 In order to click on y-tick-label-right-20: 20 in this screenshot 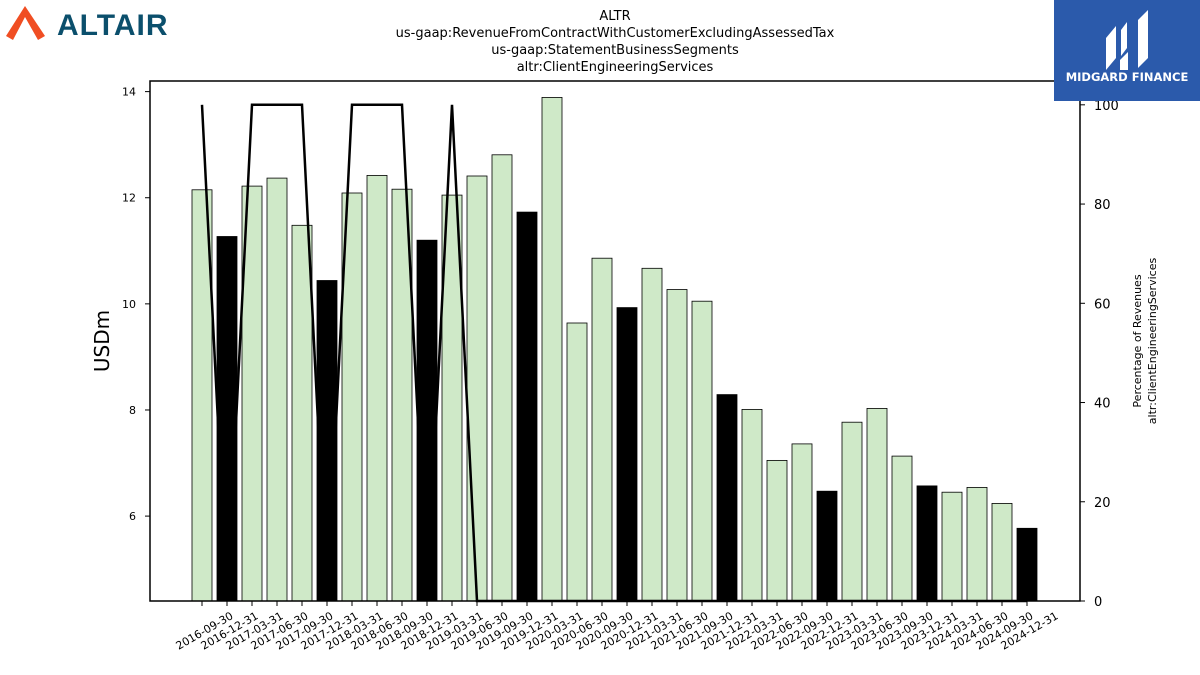, I will do `click(1102, 503)`.